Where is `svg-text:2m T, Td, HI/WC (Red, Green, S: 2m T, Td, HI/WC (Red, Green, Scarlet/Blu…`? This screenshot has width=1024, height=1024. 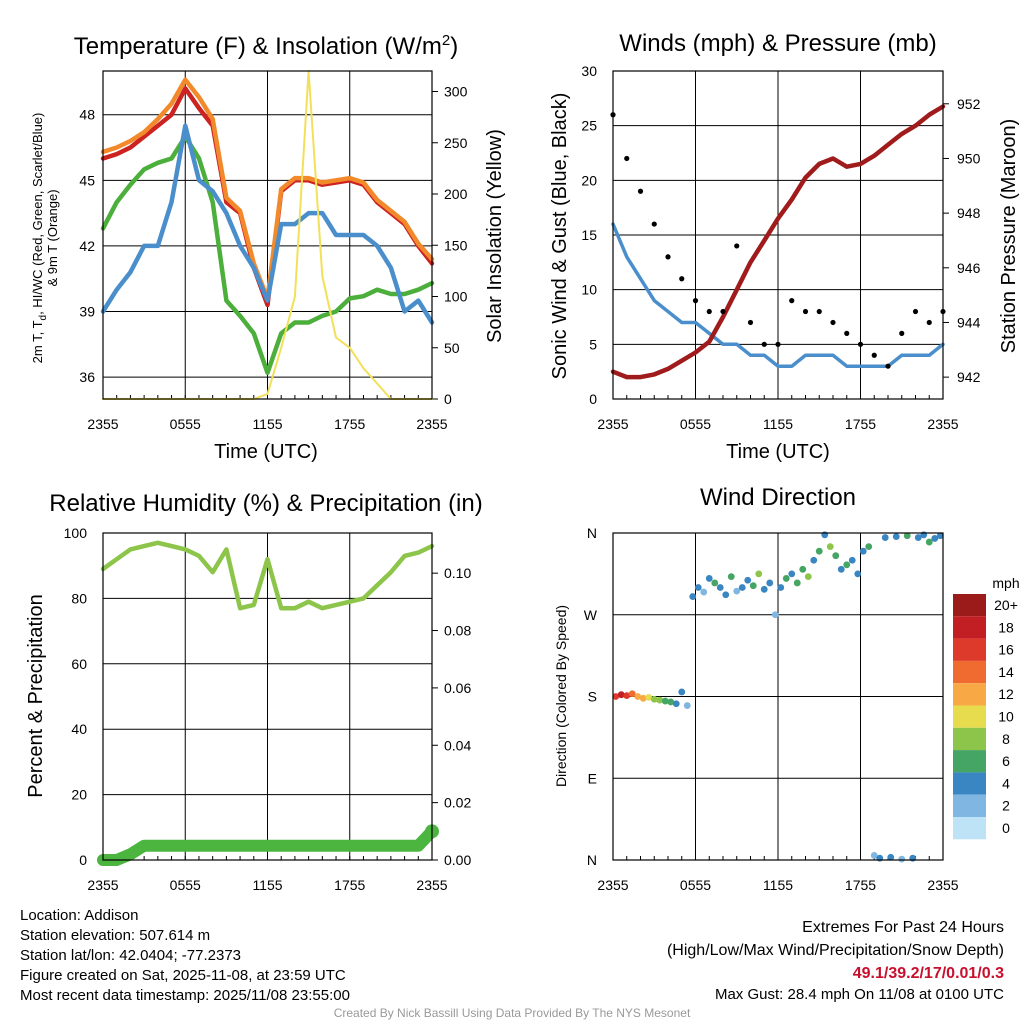 svg-text:2m T, Td, HI/WC (Red, Green, S: 2m T, Td, HI/WC (Red, Green, Scarlet/Blu… is located at coordinates (39, 238).